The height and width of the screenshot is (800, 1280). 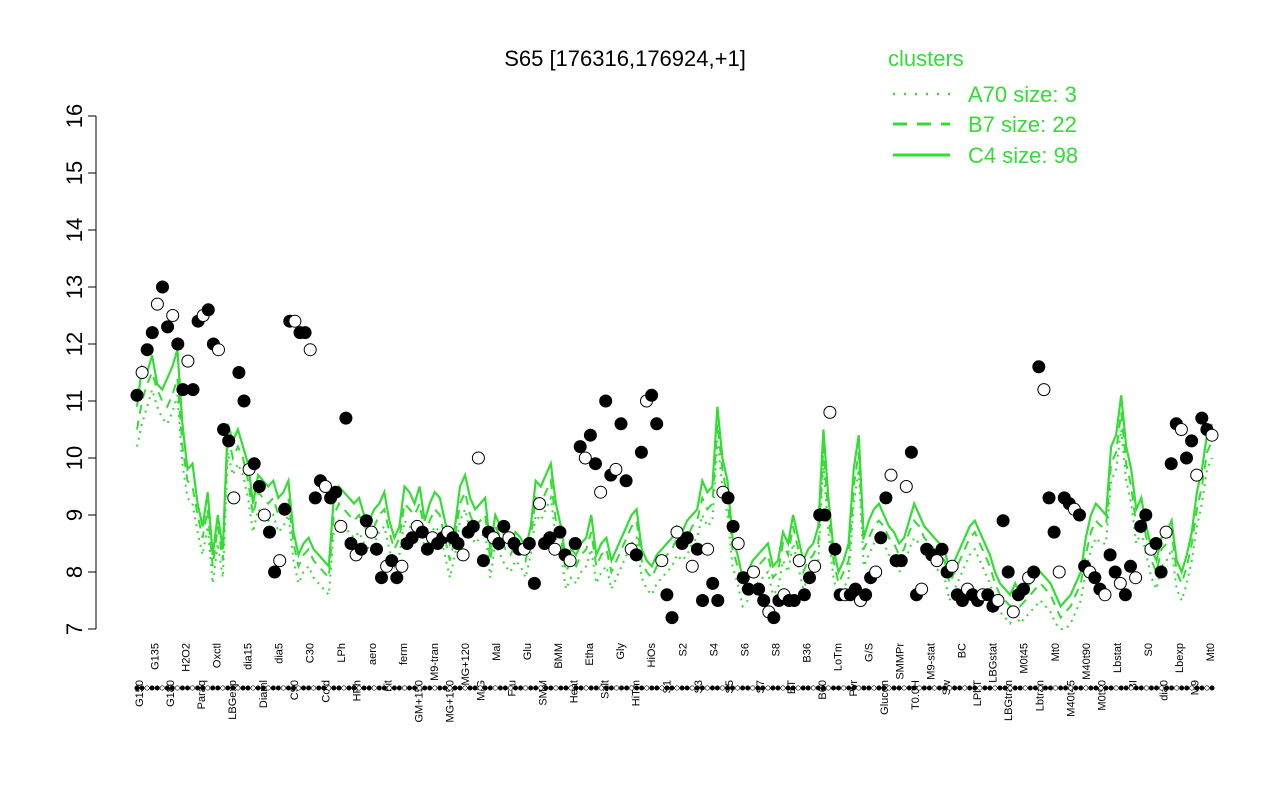 What do you see at coordinates (74, 230) in the screenshot?
I see `y-tick-label: 14` at bounding box center [74, 230].